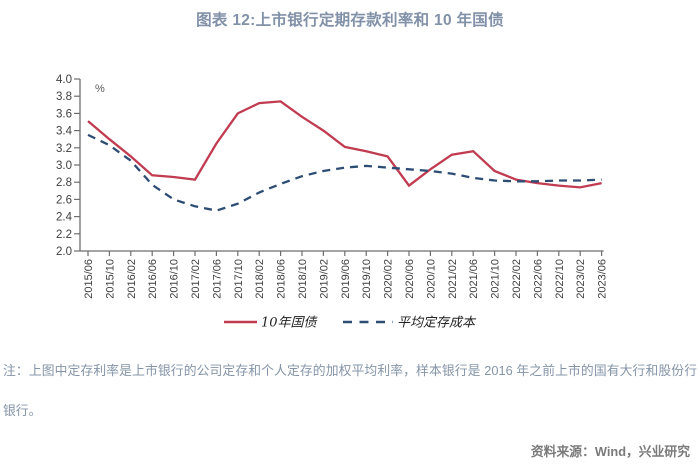  I want to click on chart-title: 图表 12:上市银行定期存款利率和 10 年国债, so click(350, 20).